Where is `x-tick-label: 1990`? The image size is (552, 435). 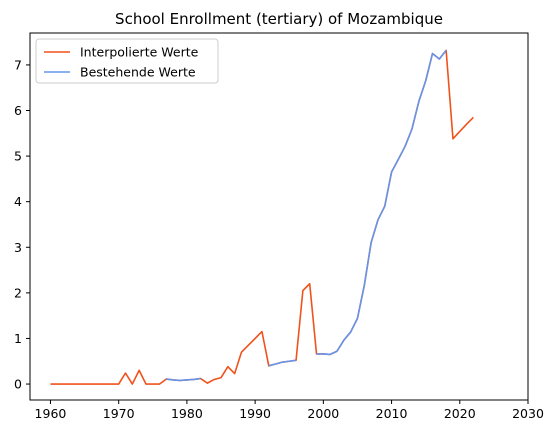 x-tick-label: 1990 is located at coordinates (255, 413).